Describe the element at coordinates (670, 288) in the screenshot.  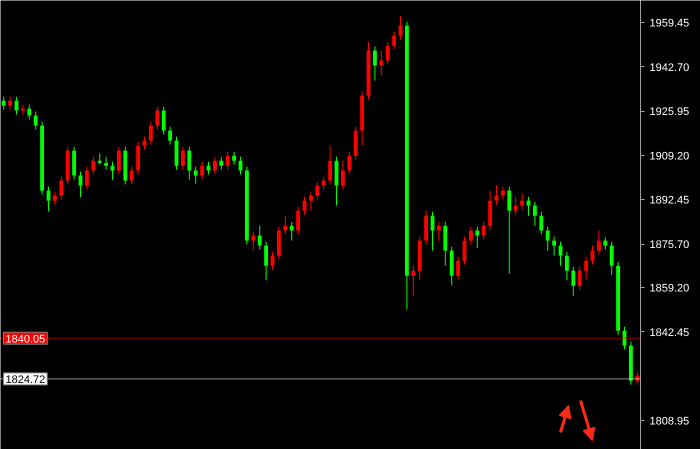
I see `y-tick-label: 1859.20` at that location.